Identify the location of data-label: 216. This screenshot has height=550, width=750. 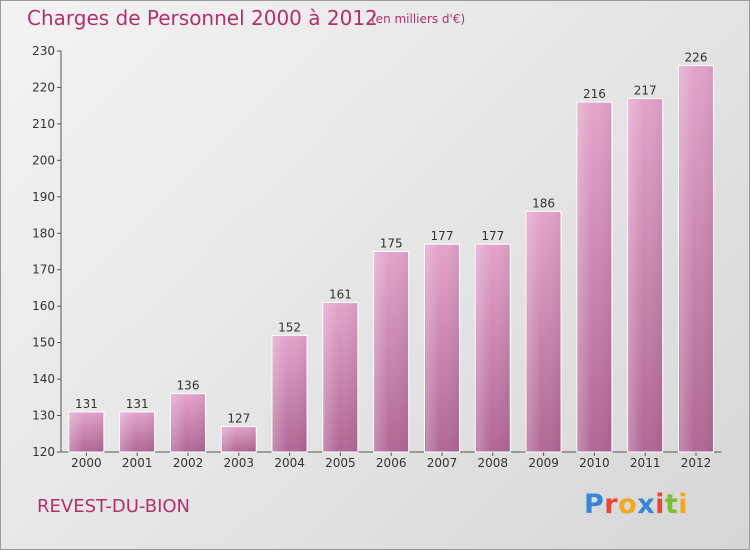
(594, 94).